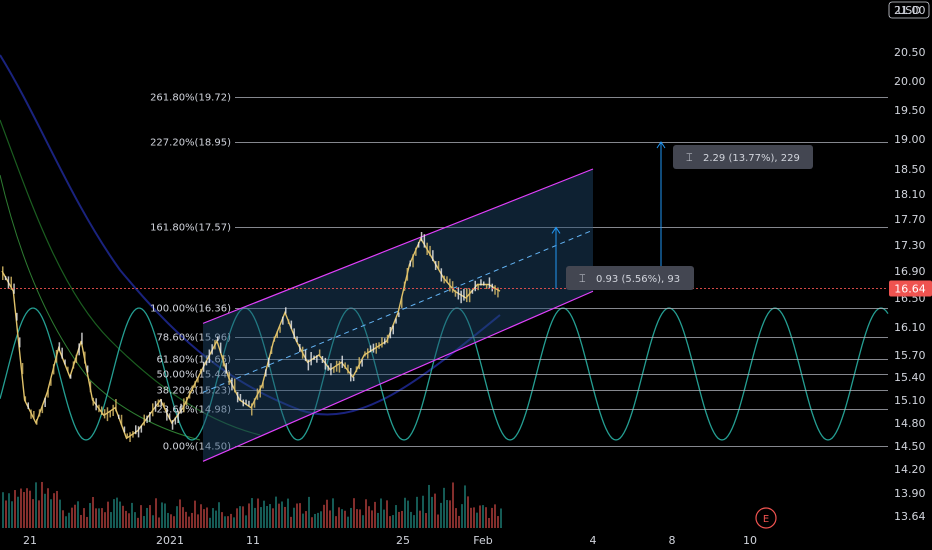  Describe the element at coordinates (193, 360) in the screenshot. I see `fib-level-label: 61.80%(15.65)` at that location.